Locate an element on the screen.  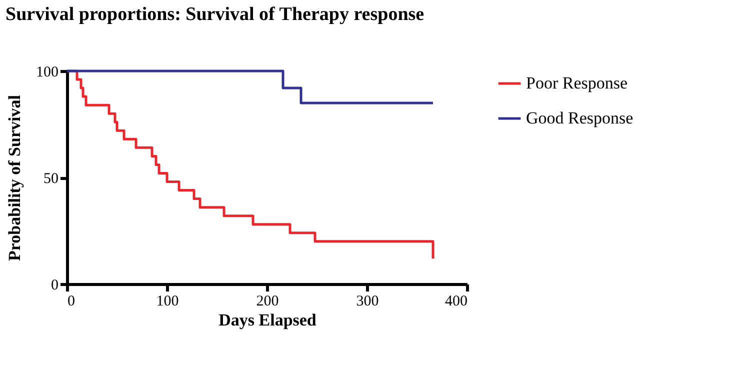
y-tick-label: 50 is located at coordinates (51, 179).